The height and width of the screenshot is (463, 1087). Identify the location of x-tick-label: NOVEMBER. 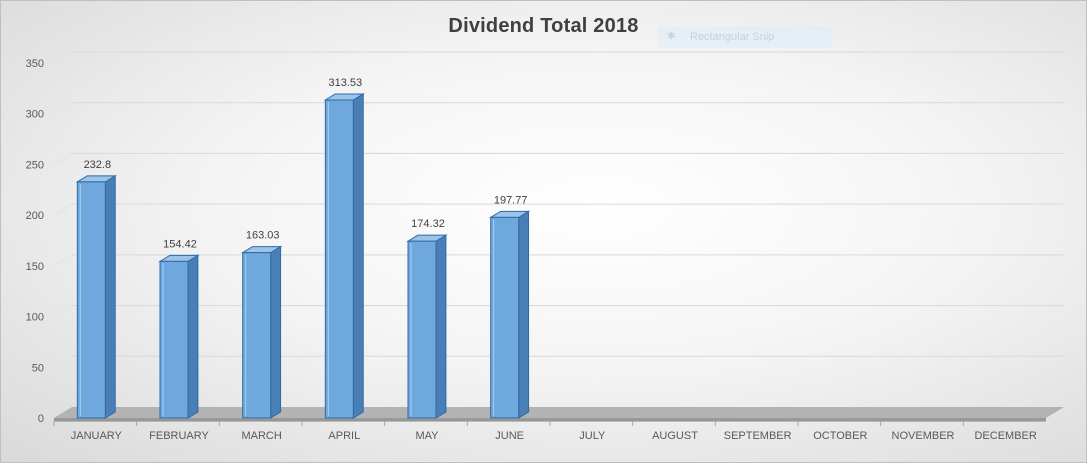
(923, 436).